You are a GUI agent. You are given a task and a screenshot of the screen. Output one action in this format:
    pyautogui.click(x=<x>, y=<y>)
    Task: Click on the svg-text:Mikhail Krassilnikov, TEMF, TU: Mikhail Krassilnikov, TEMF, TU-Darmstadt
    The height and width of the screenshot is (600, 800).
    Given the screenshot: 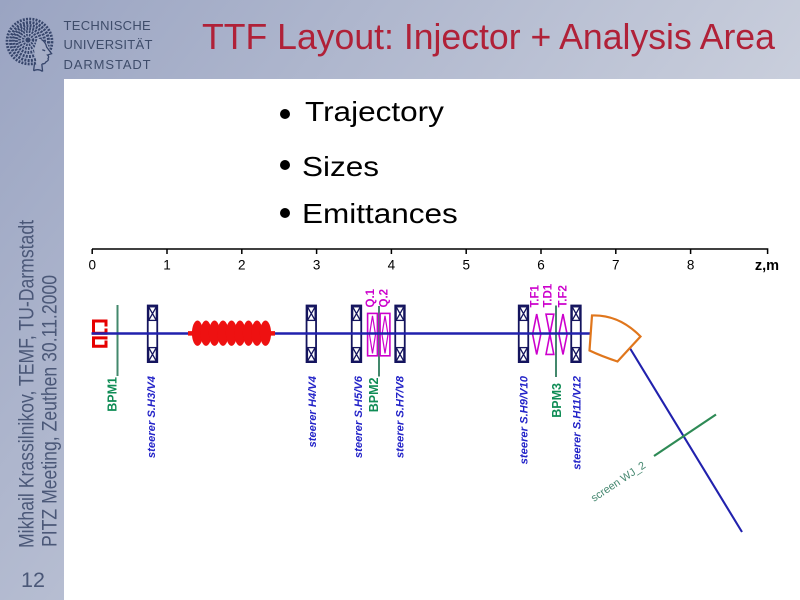 What is the action you would take?
    pyautogui.click(x=27, y=383)
    